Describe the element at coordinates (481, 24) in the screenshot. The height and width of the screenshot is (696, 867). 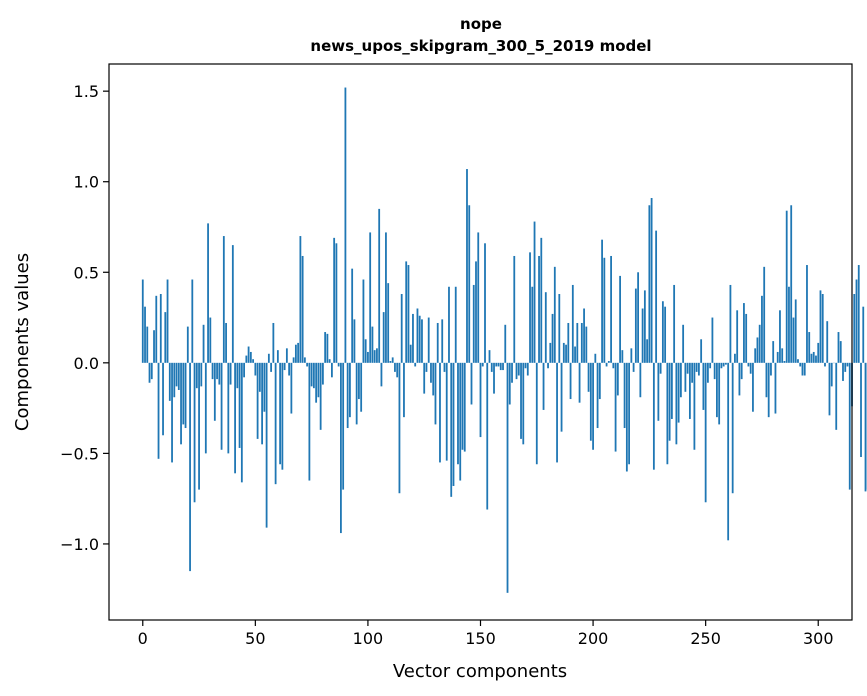
I see `chart-title-line1: nope` at that location.